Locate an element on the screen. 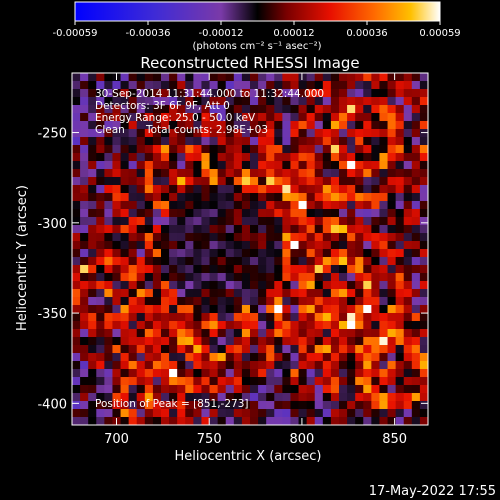 The image size is (500, 500). x-axis-label: Heliocentric X (arcsec) is located at coordinates (248, 456).